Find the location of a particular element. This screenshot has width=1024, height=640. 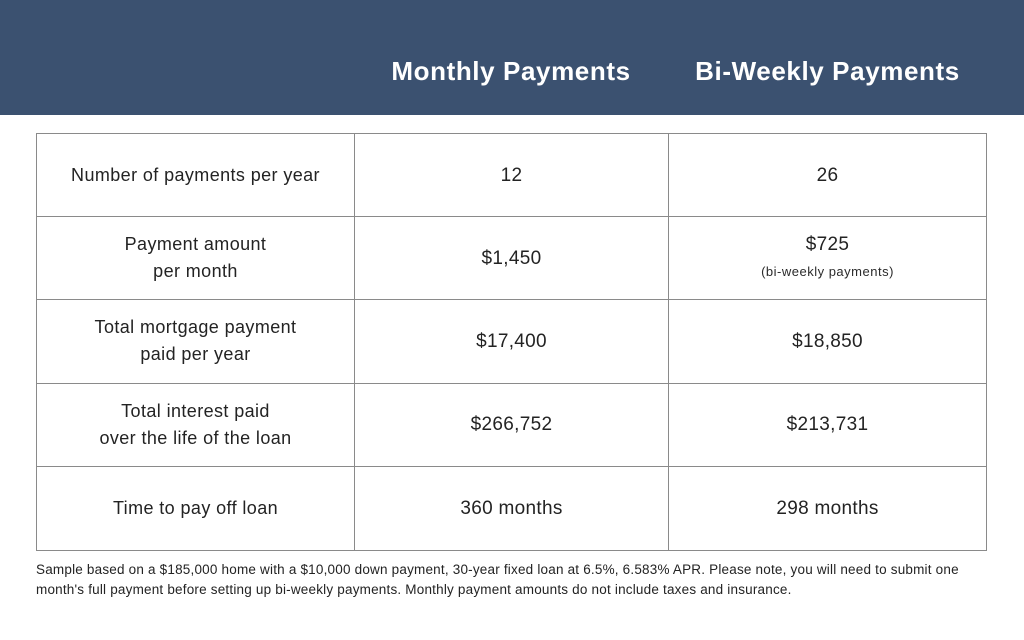

row-label-payment-amount: Payment amount per month is located at coordinates (196, 259).